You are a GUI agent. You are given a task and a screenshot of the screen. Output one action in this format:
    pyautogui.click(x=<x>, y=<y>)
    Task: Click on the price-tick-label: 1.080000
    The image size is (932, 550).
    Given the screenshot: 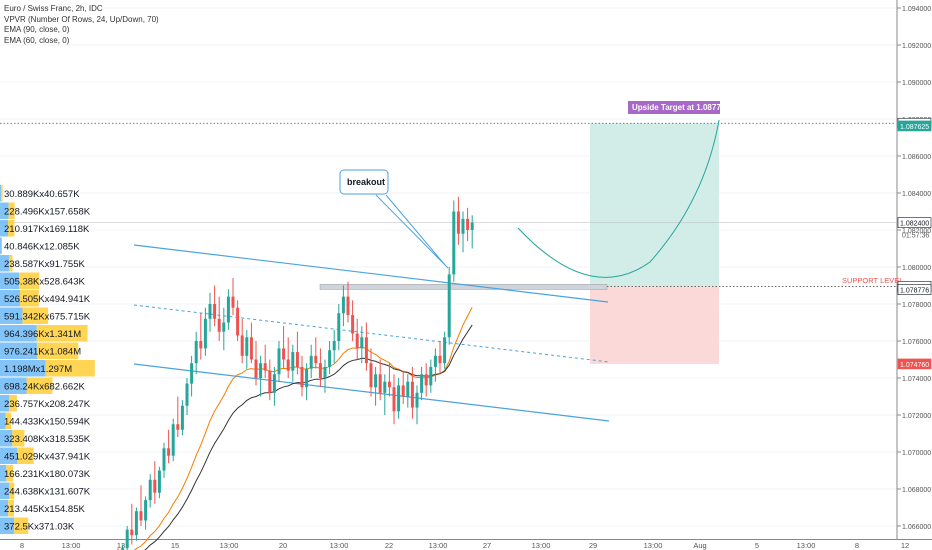 What is the action you would take?
    pyautogui.click(x=916, y=268)
    